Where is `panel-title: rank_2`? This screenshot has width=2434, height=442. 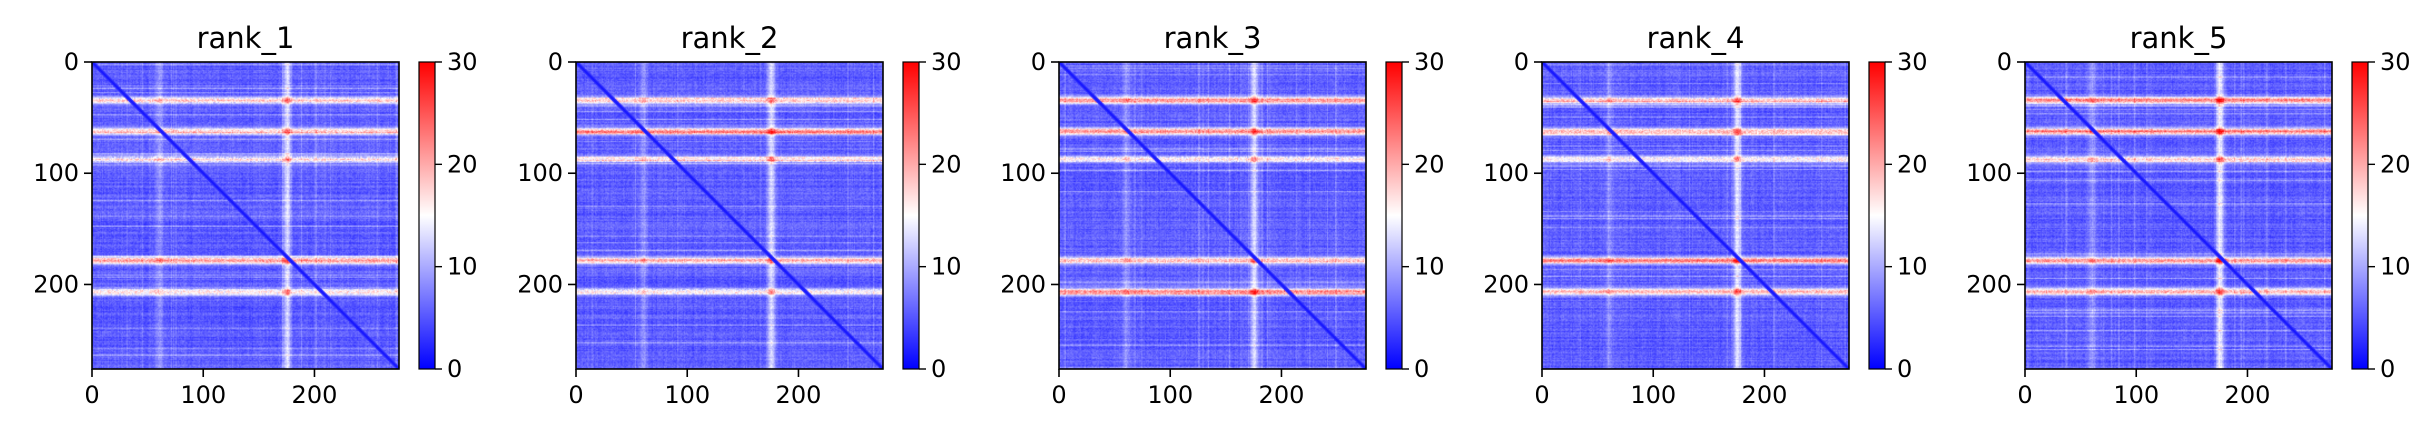 panel-title: rank_2 is located at coordinates (730, 38).